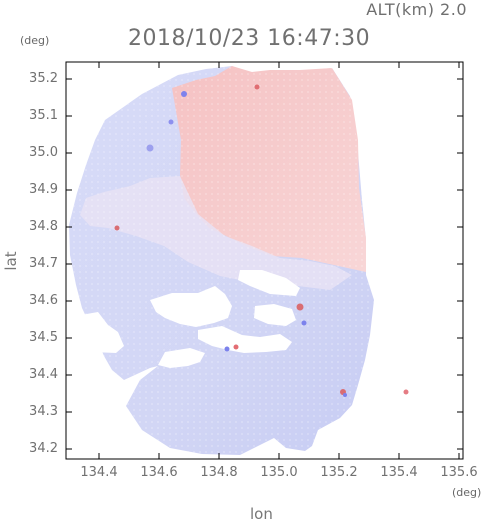 The width and height of the screenshot is (491, 523). Describe the element at coordinates (249, 38) in the screenshot. I see `timestamp-label: 2018/10/23 16:47:30` at that location.